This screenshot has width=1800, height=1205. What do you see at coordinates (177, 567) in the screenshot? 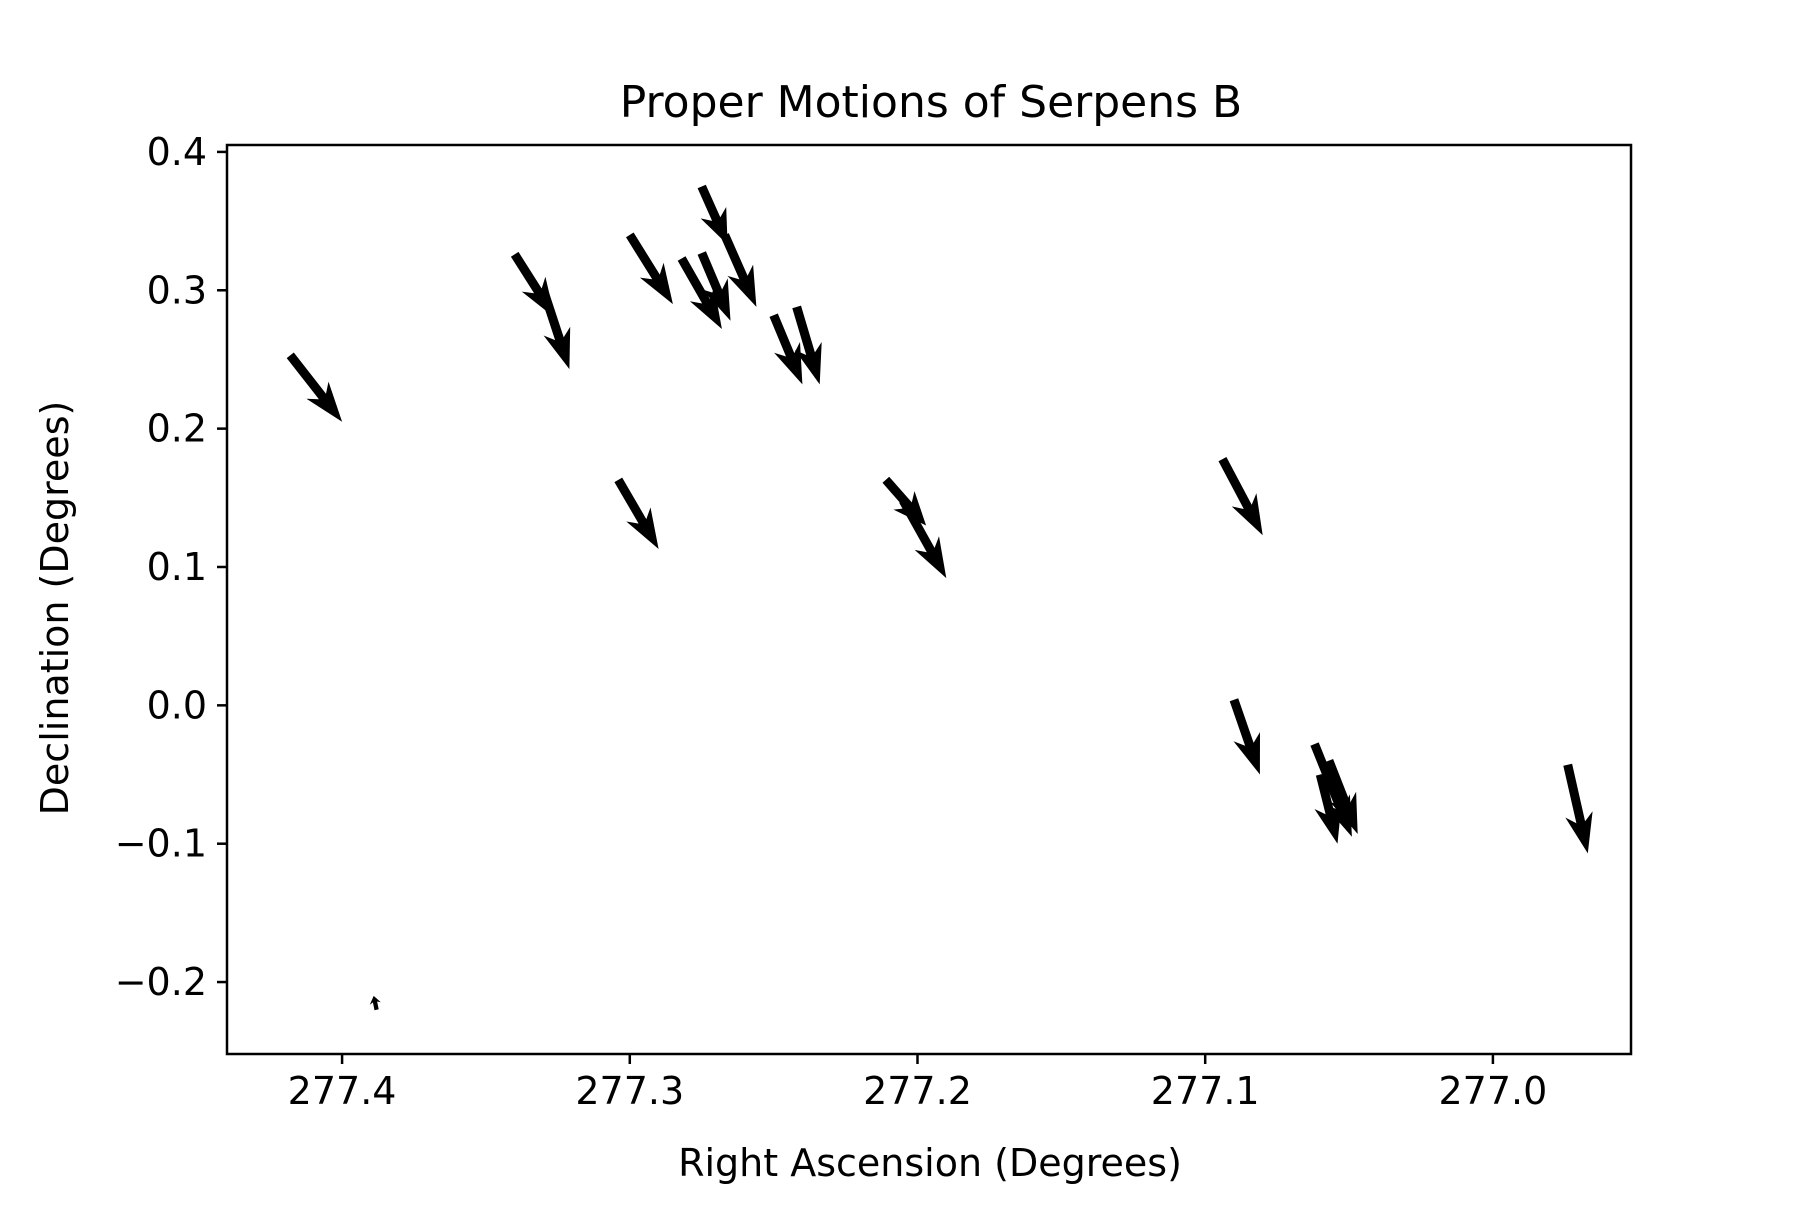
I see `y-tick-label: 0.1` at bounding box center [177, 567].